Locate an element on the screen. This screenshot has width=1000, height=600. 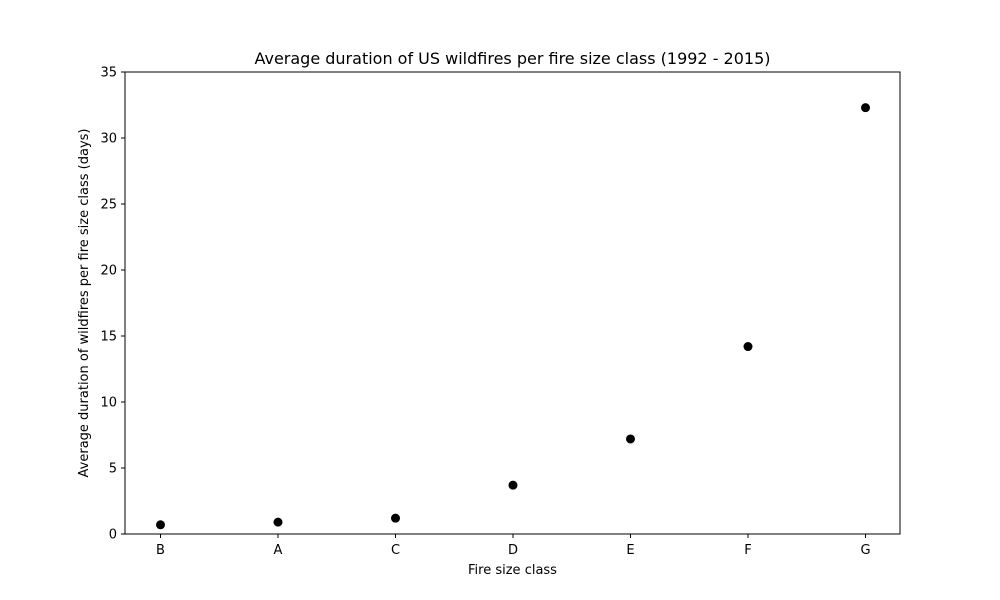
x-tick-label: F is located at coordinates (747, 550).